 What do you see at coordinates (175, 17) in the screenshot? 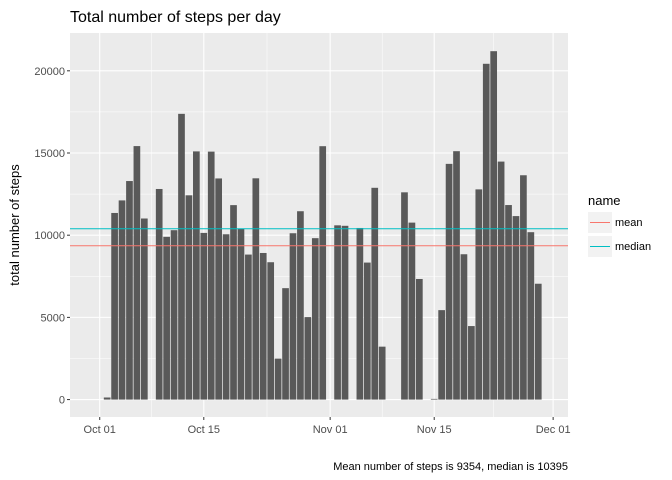
I see `chart-title: Total number of steps per day` at bounding box center [175, 17].